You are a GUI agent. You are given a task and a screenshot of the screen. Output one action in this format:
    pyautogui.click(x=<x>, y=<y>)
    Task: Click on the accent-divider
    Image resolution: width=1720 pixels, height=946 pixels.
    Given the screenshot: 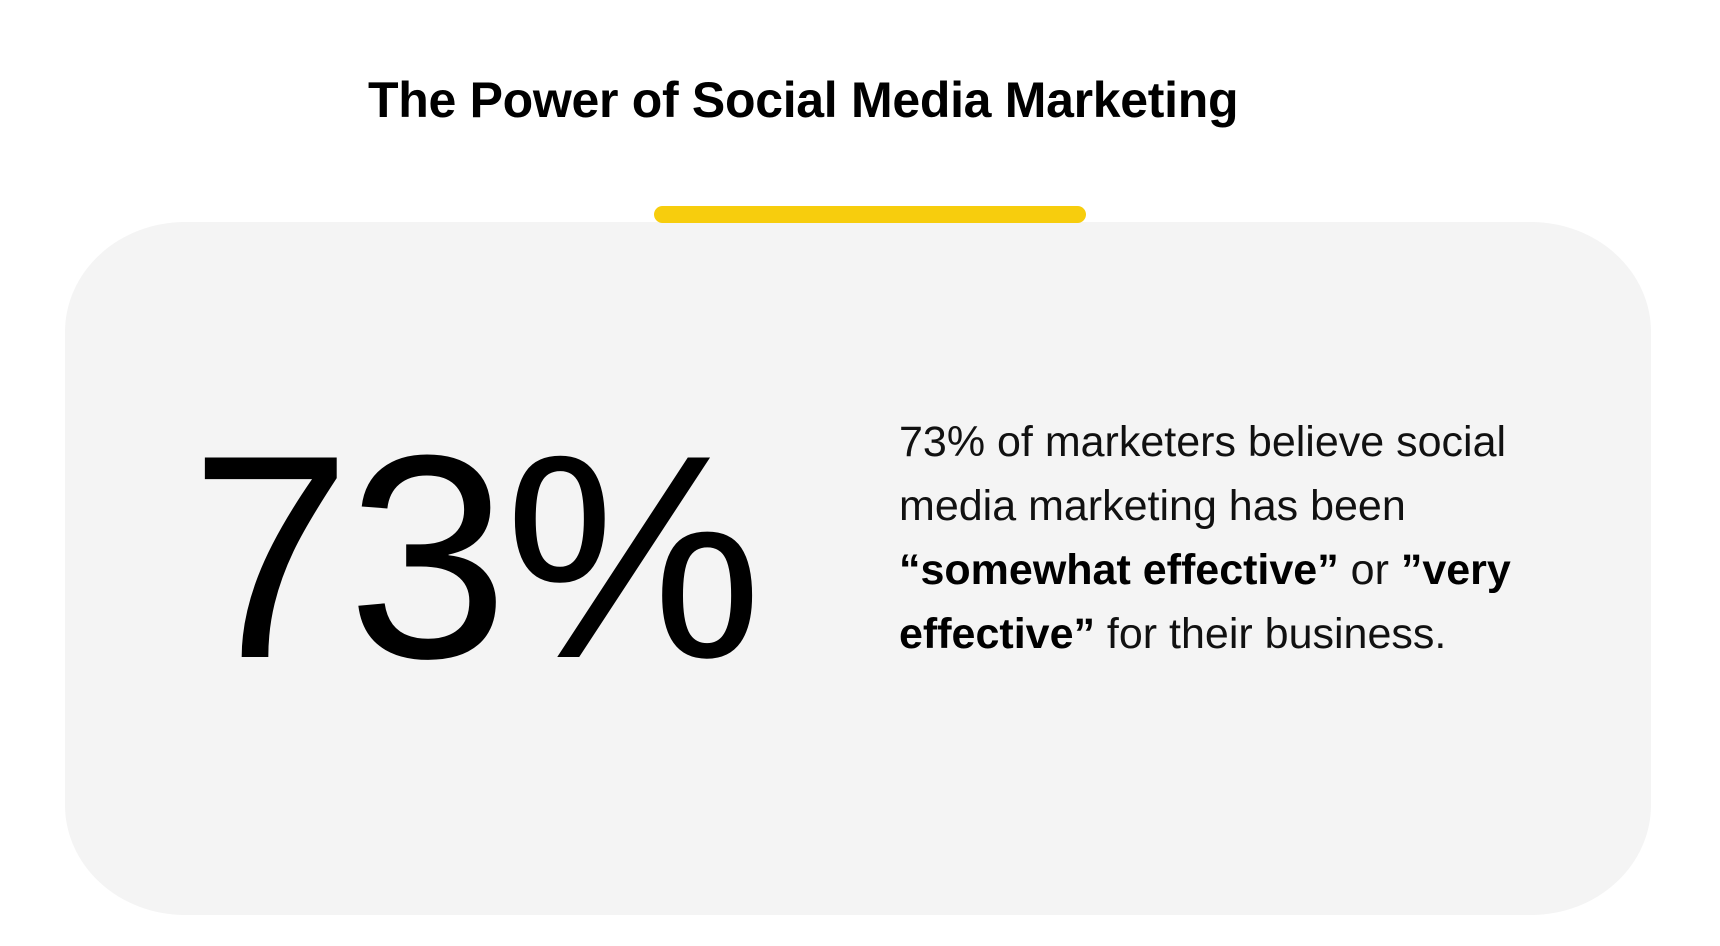 What is the action you would take?
    pyautogui.click(x=870, y=214)
    